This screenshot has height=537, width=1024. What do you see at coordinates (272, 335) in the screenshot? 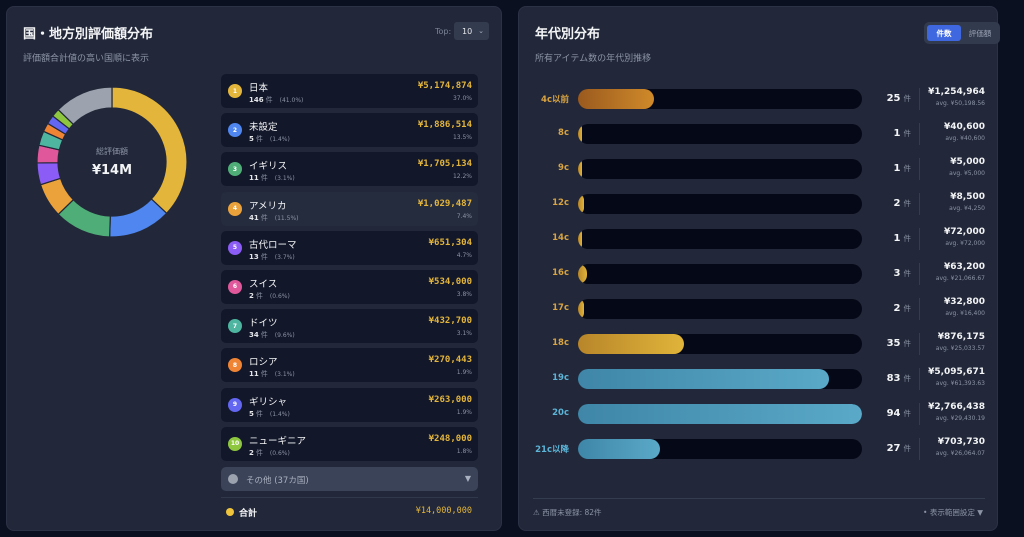
I see `item-count: 34 件 (9.6%)` at bounding box center [272, 335].